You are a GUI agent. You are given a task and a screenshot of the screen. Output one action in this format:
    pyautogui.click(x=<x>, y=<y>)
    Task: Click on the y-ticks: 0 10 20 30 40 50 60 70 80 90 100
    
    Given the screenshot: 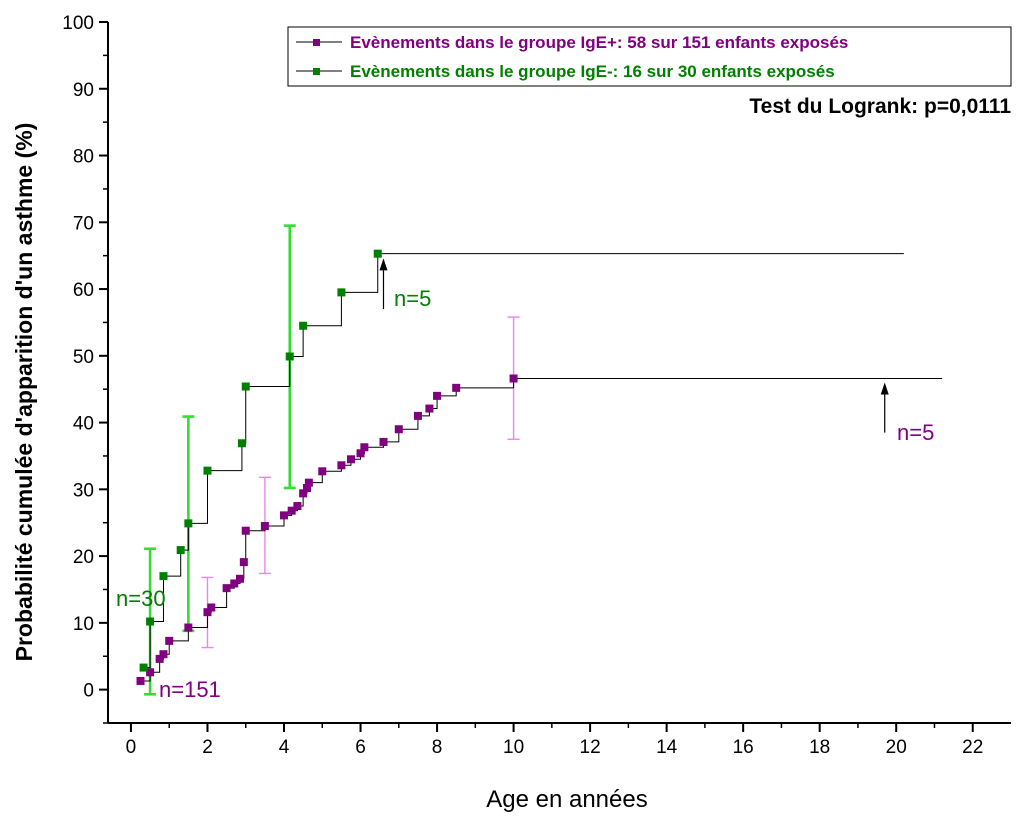 What is the action you would take?
    pyautogui.click(x=85, y=368)
    